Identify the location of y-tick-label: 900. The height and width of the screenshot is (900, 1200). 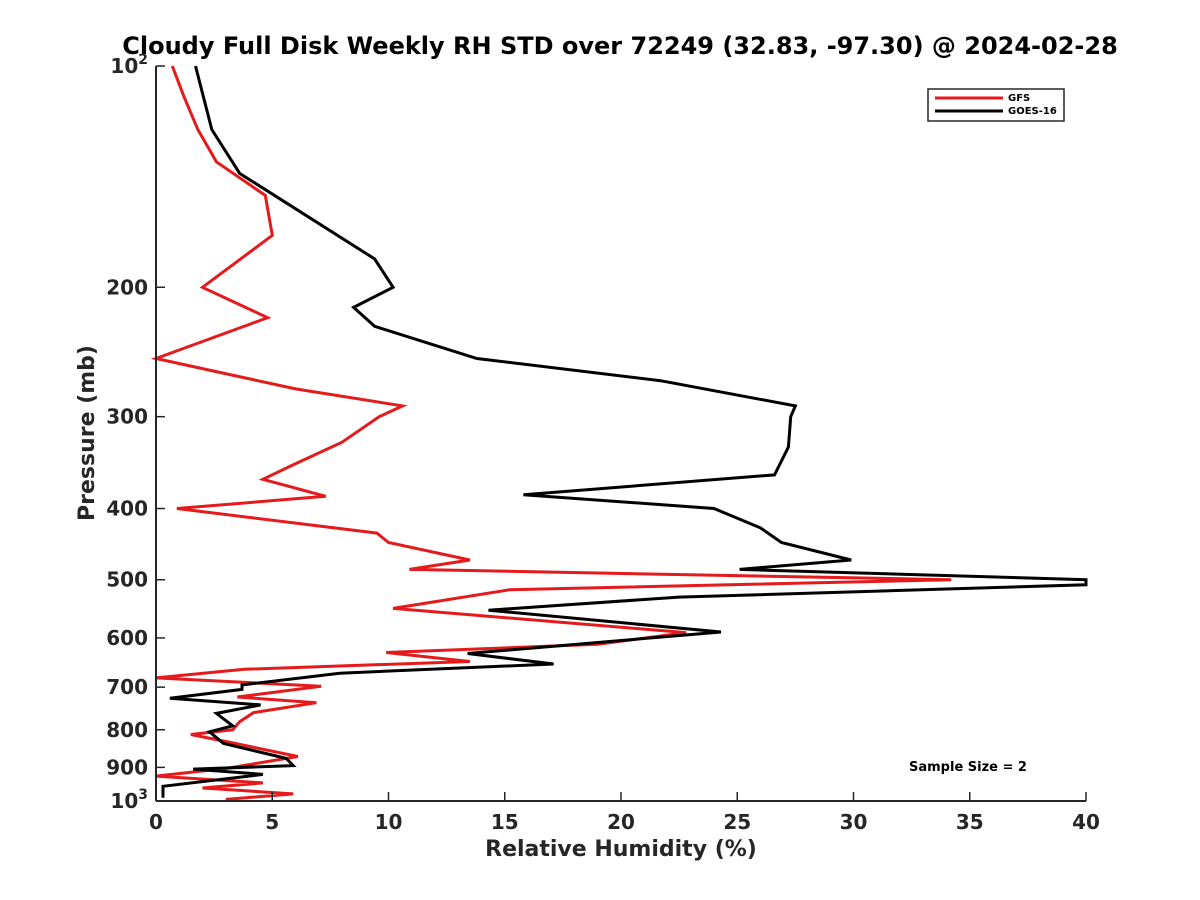
(127, 767).